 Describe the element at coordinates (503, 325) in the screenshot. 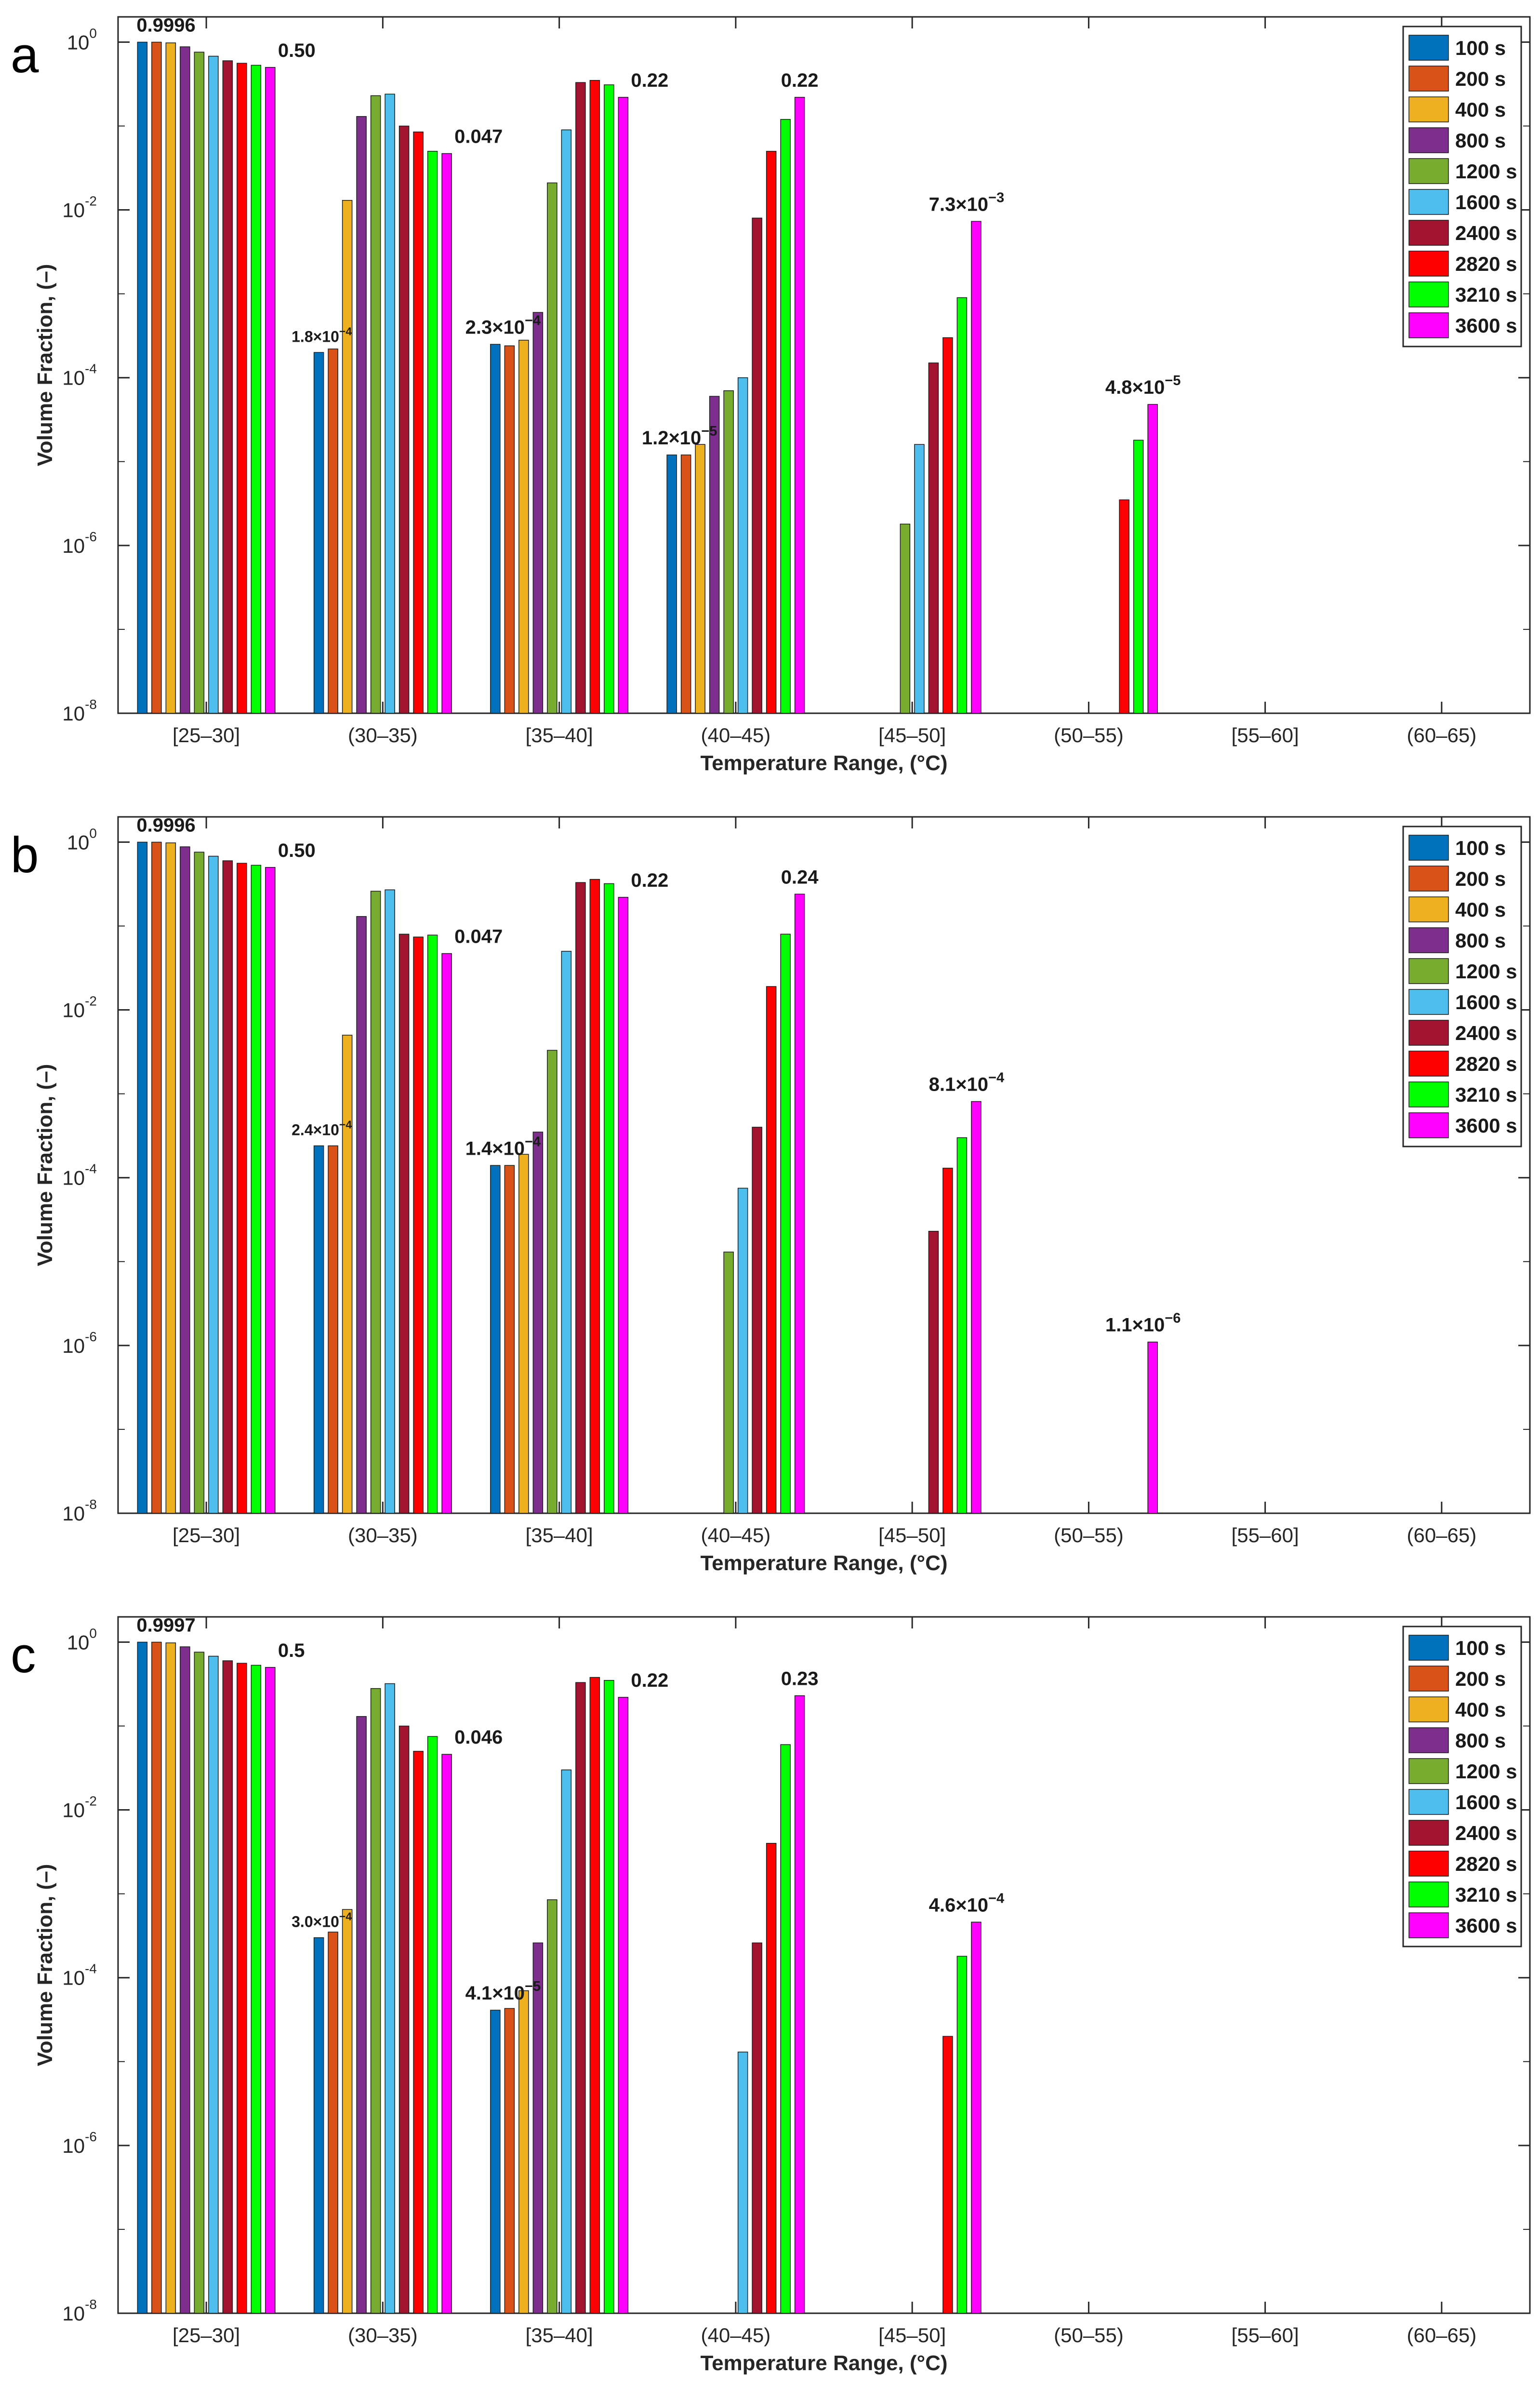

I see `data-label: 2.3×10⁻⁴` at that location.